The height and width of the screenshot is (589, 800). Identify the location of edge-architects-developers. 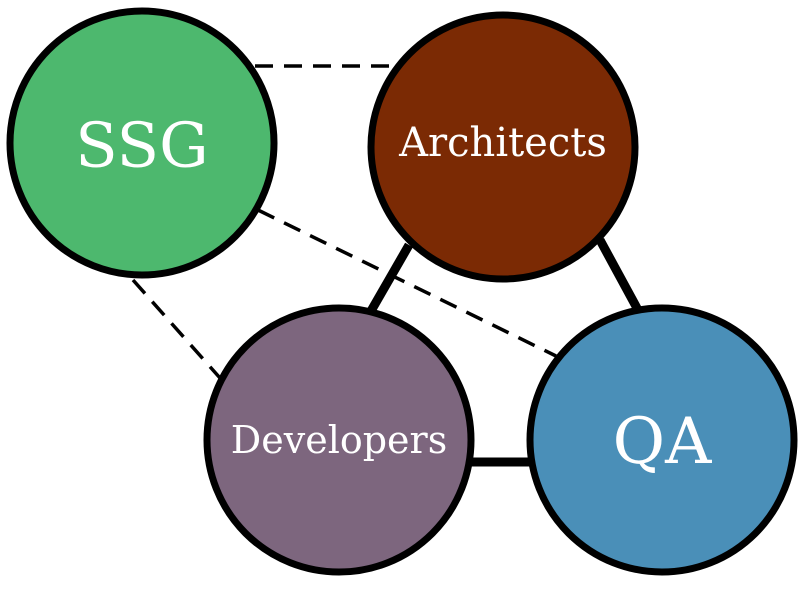
(390, 278).